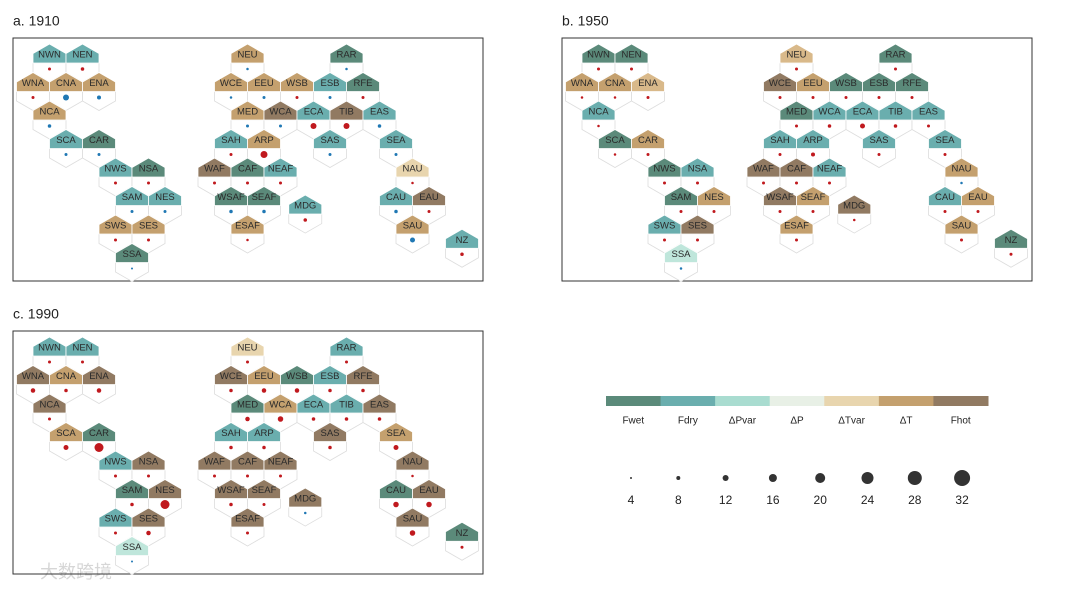 The image size is (1080, 594). Describe the element at coordinates (413, 519) in the screenshot. I see `region-label: SAU` at that location.